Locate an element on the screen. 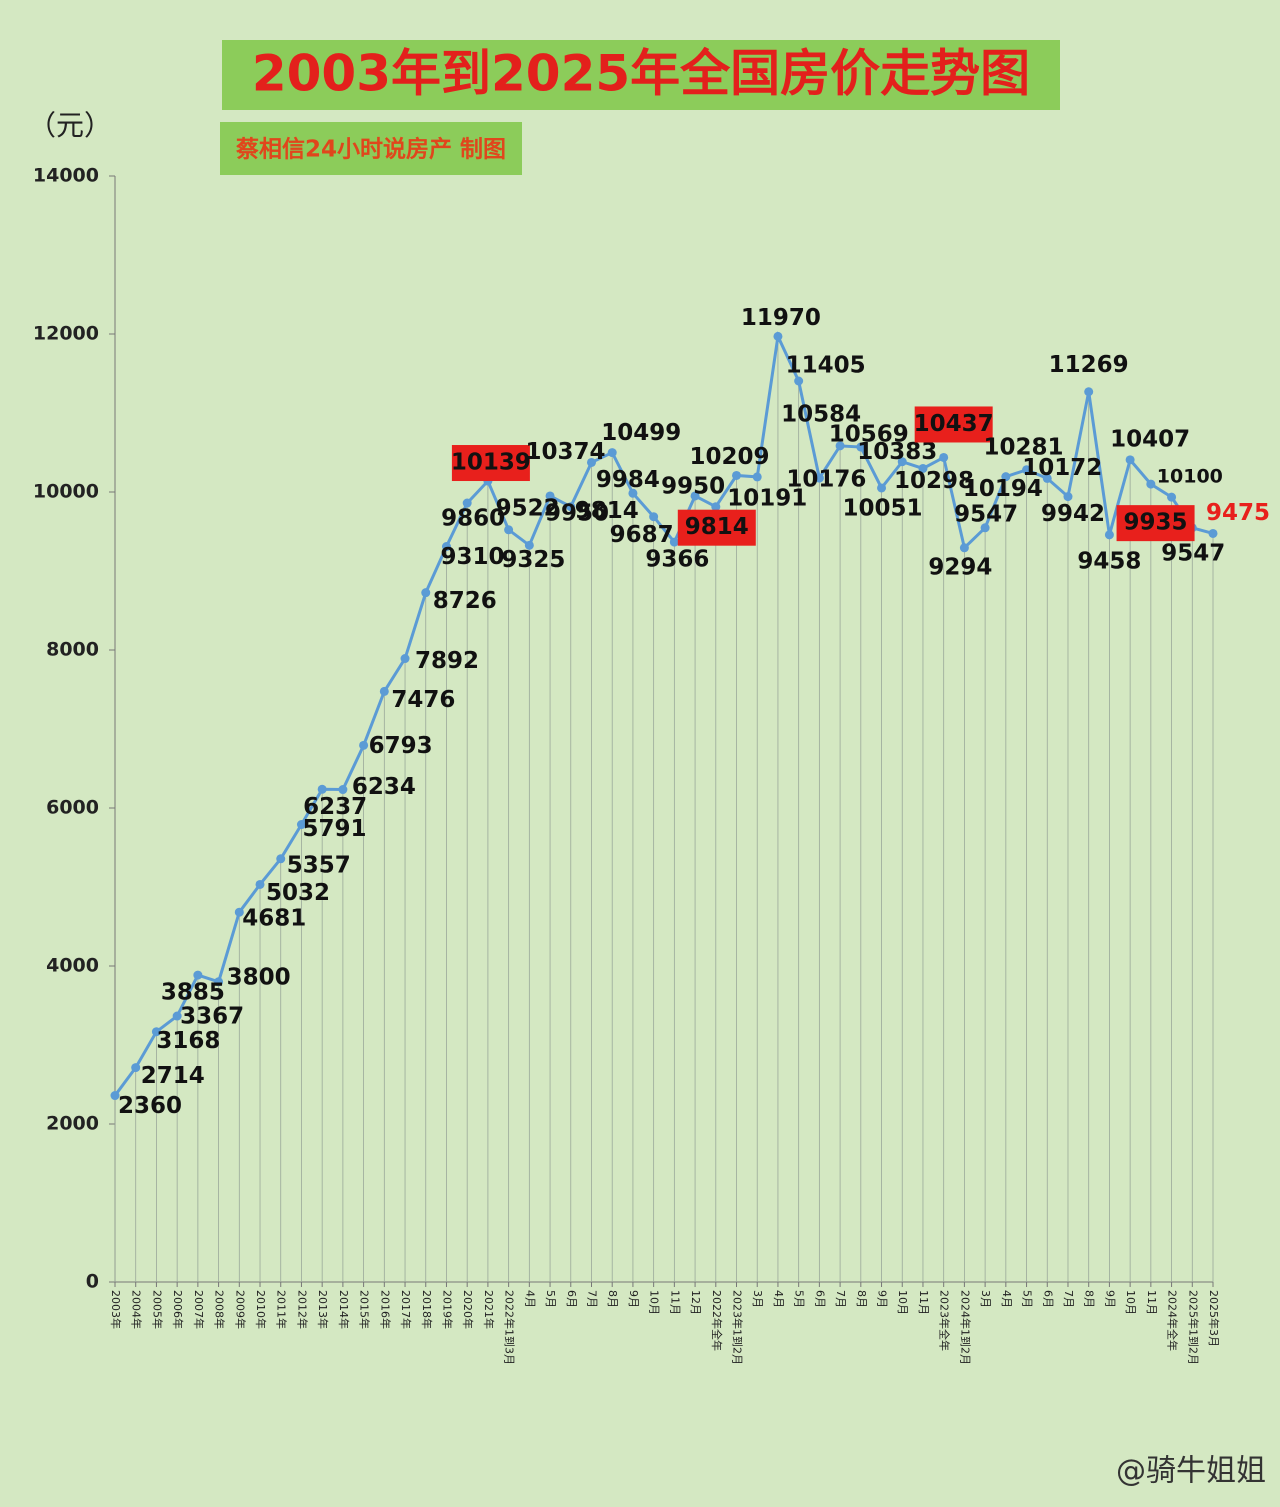  y-tick-label: 8000 is located at coordinates (72, 650).